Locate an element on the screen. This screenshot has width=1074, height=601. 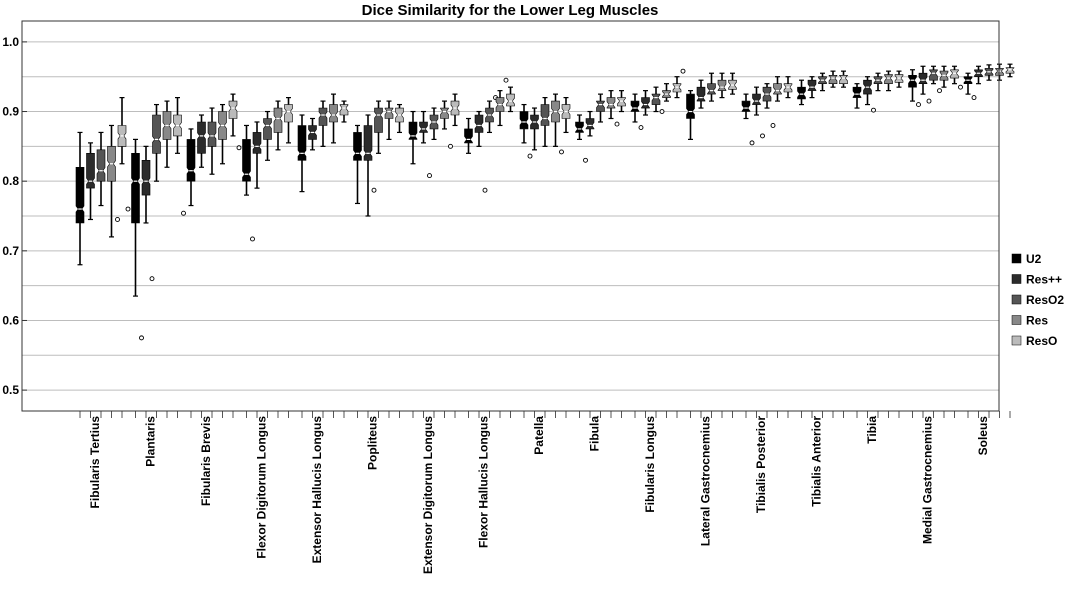
x-category-label: Extensor Hallucis Longus is located at coordinates (317, 490).